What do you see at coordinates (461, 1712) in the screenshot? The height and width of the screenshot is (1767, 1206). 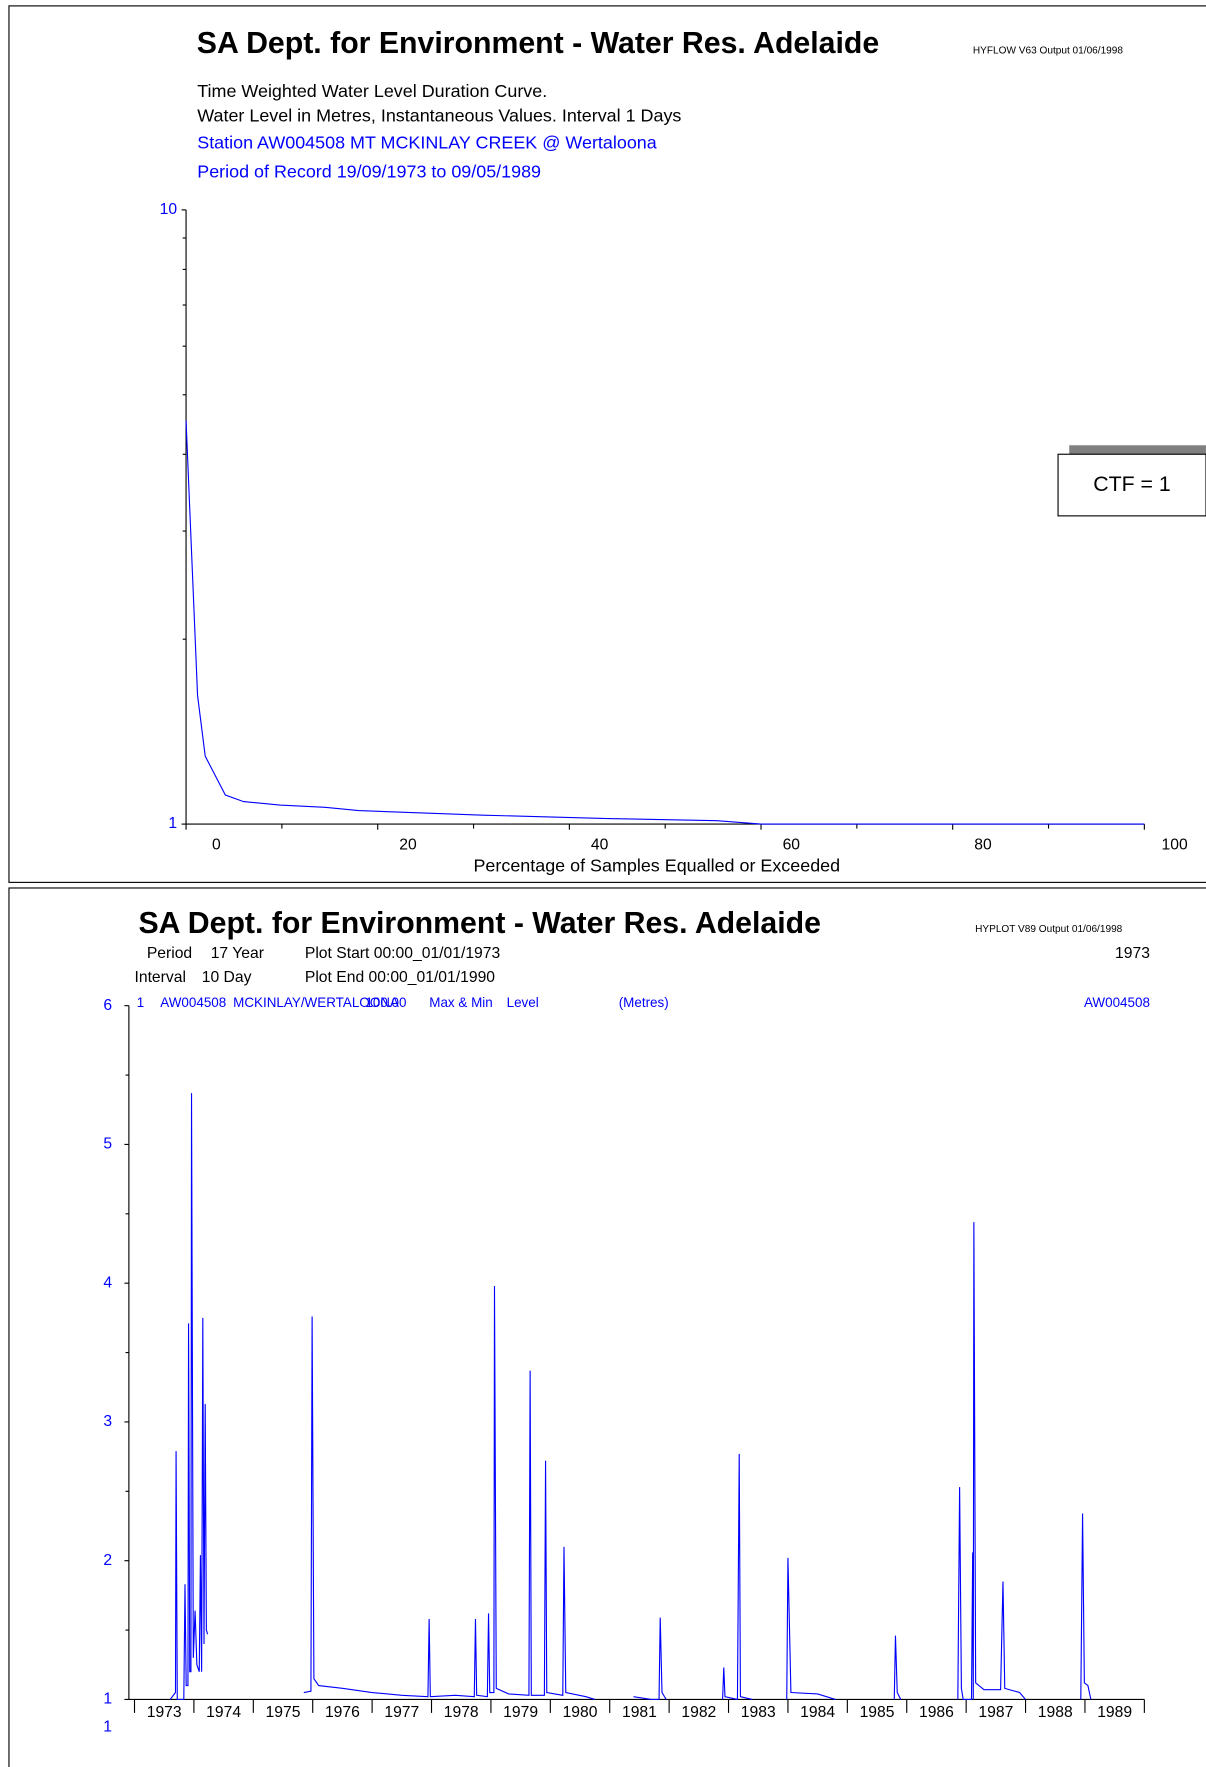 I see `x-category-label: 1978` at bounding box center [461, 1712].